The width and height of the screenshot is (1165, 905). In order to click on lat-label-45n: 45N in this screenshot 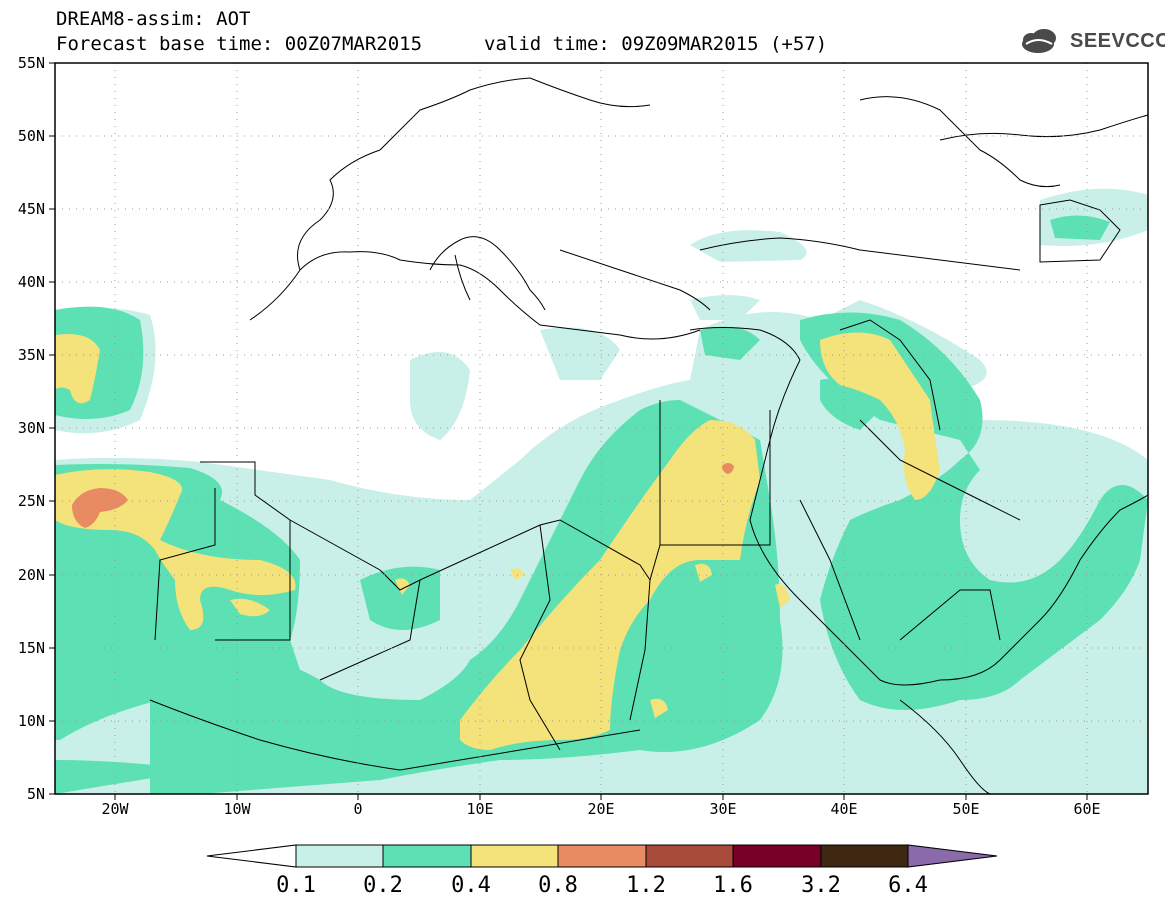, I will do `click(31, 209)`.